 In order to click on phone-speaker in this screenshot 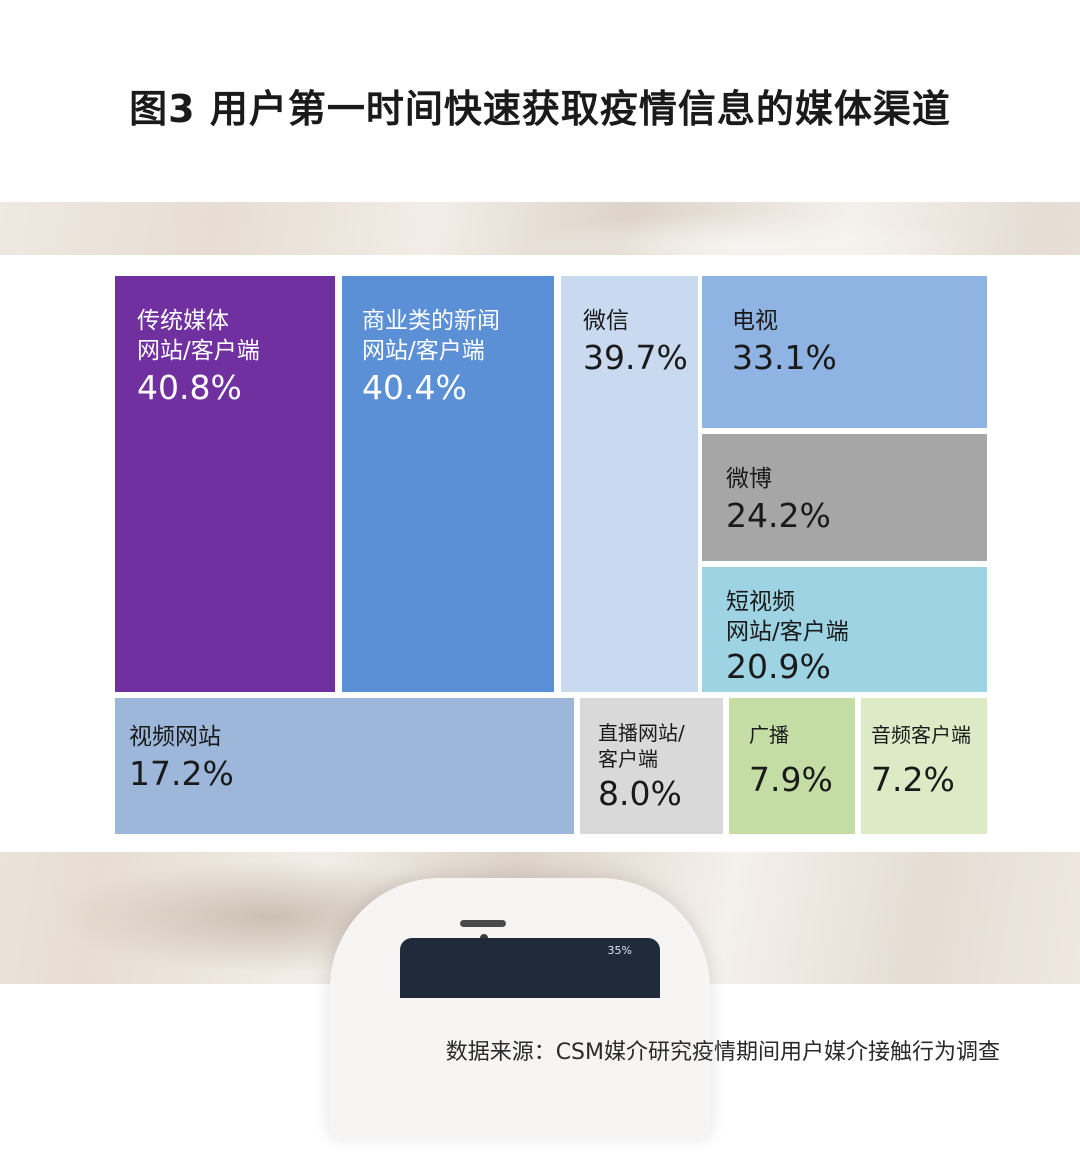, I will do `click(483, 923)`.